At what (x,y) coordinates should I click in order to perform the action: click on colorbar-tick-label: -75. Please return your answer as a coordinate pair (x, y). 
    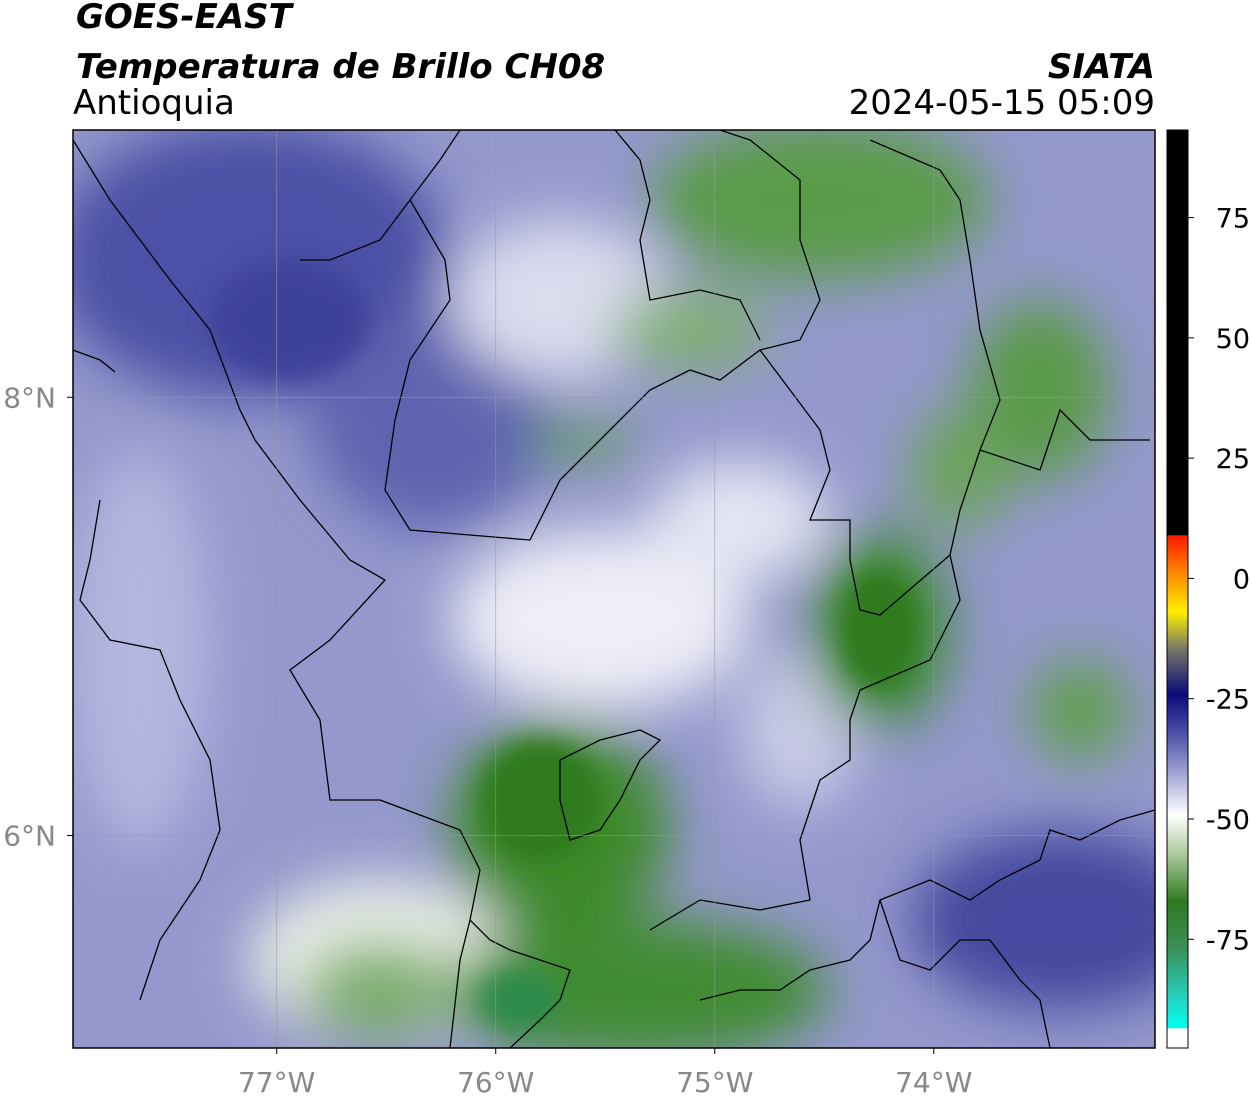
    Looking at the image, I should click on (1228, 940).